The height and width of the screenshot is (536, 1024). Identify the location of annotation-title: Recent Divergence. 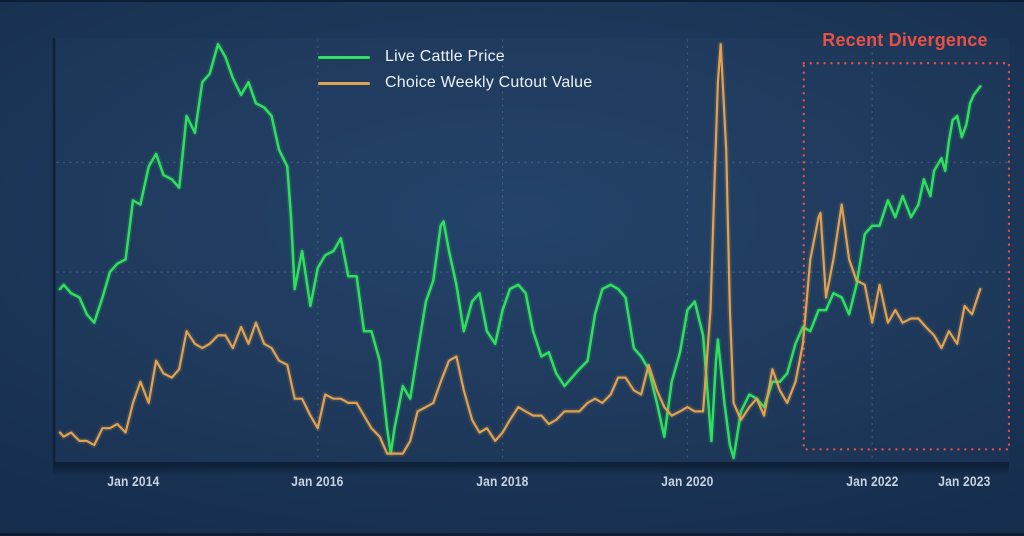
(905, 40).